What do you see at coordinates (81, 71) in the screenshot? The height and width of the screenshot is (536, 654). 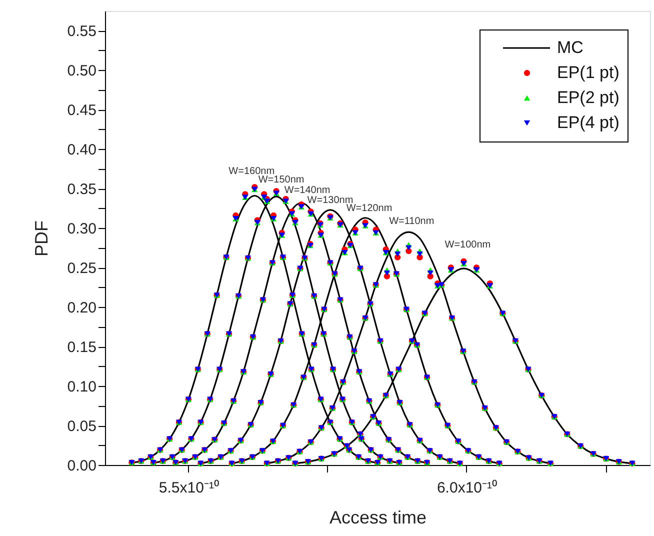 I see `y-tick-label: 0.50` at bounding box center [81, 71].